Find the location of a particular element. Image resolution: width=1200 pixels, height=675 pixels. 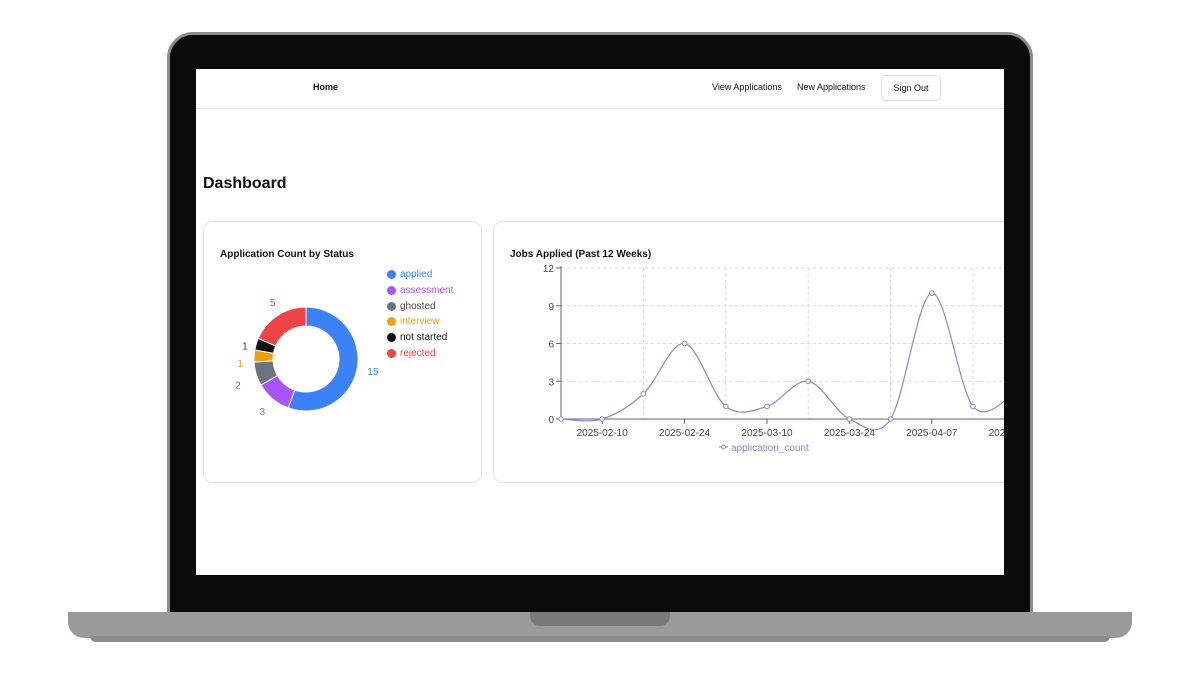

series-line-application_count is located at coordinates (782, 361).